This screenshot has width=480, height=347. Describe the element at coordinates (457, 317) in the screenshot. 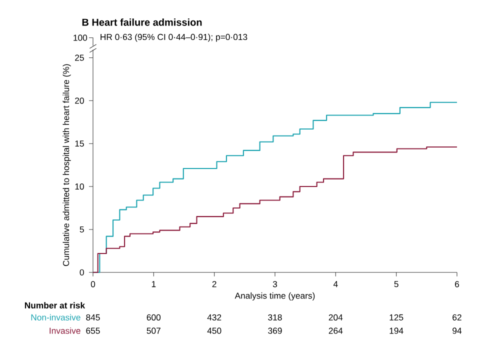

I see `text: 62` at that location.